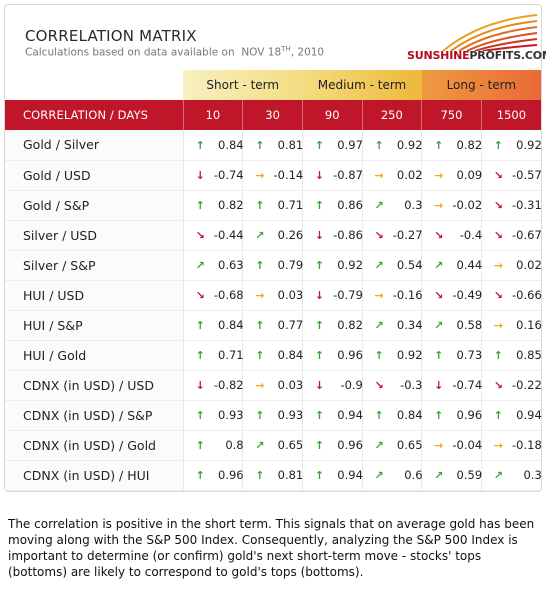  Describe the element at coordinates (452, 145) in the screenshot. I see `correlation-cell: ↑ 0.82` at that location.